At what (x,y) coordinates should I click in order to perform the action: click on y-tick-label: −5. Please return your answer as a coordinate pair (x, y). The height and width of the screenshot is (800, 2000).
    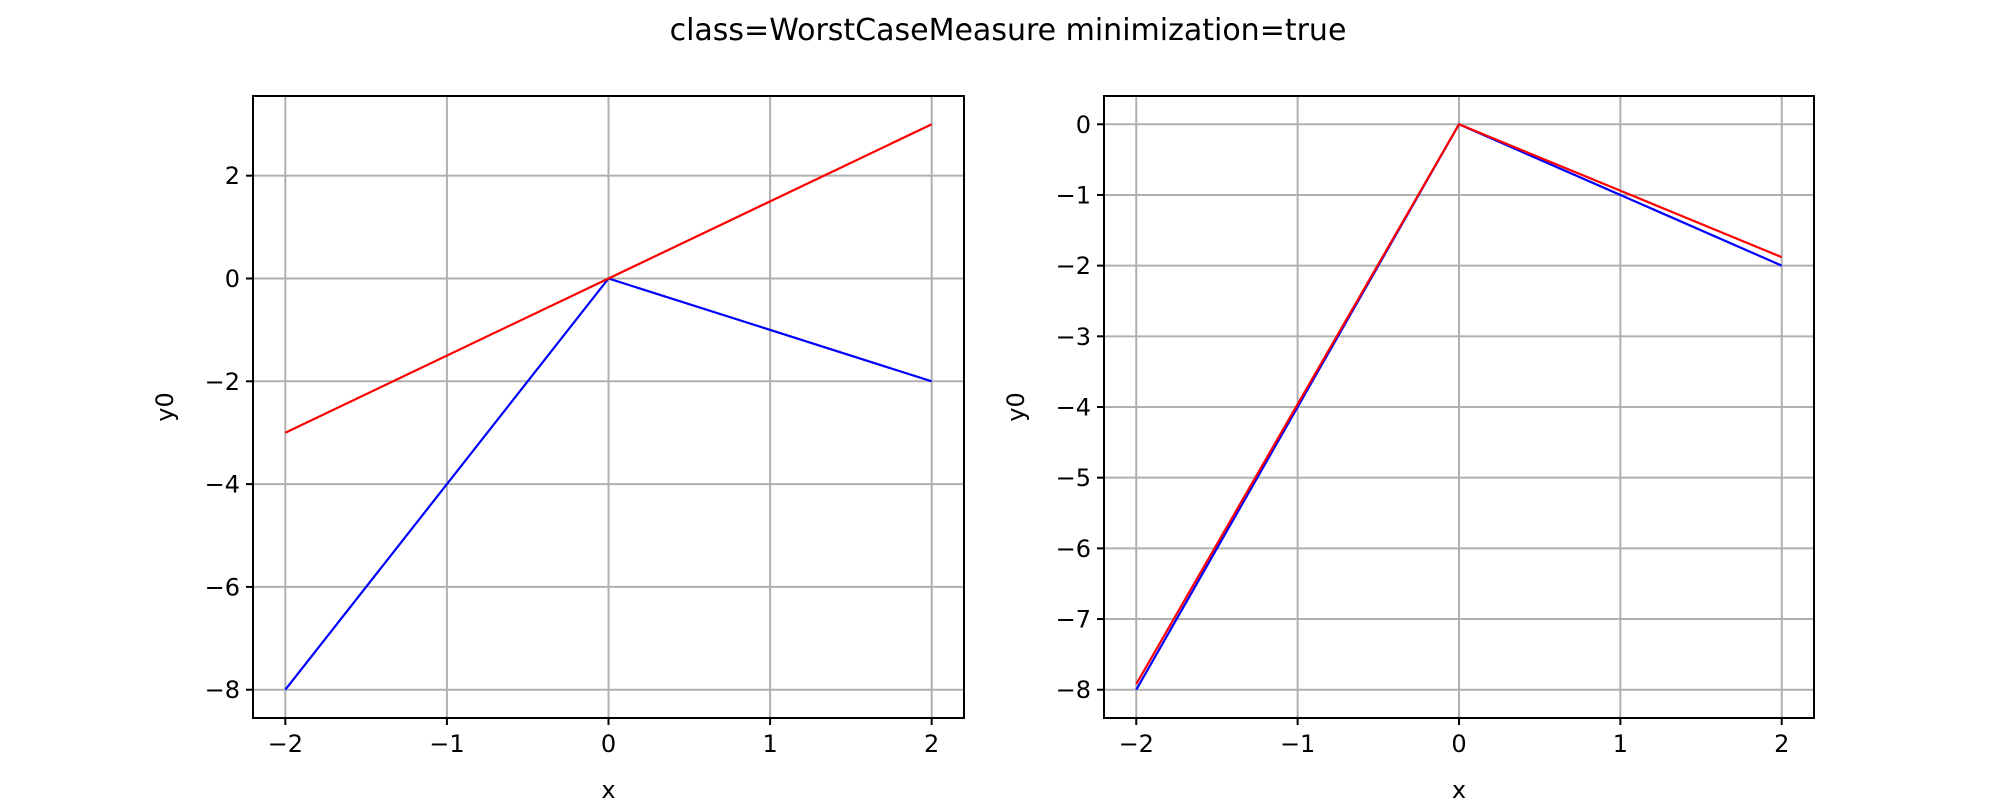
    Looking at the image, I should click on (1073, 478).